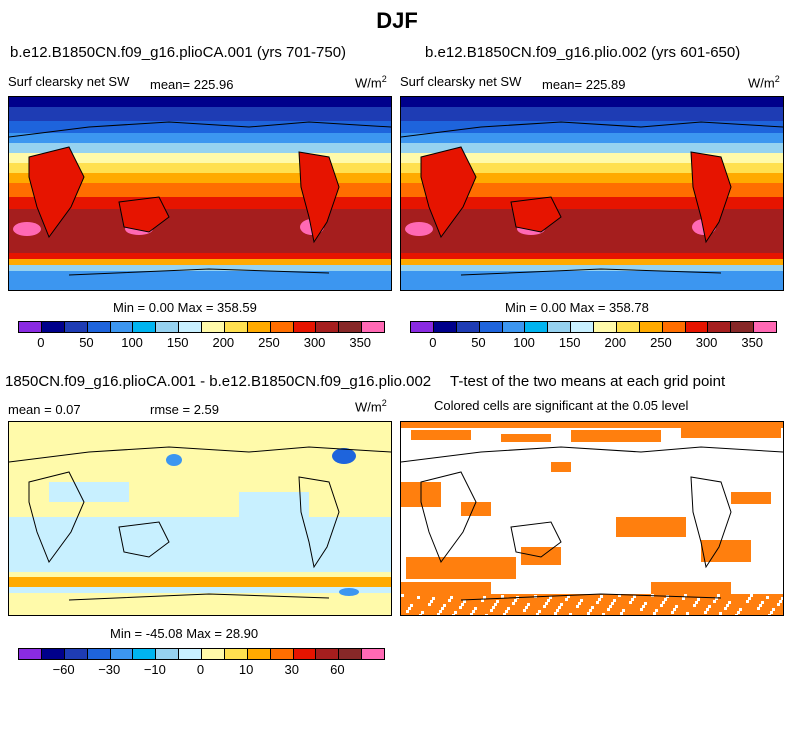 The image size is (794, 733). Describe the element at coordinates (185, 409) in the screenshot. I see `rmse-label-bottom-left: rmse = 2.59` at that location.